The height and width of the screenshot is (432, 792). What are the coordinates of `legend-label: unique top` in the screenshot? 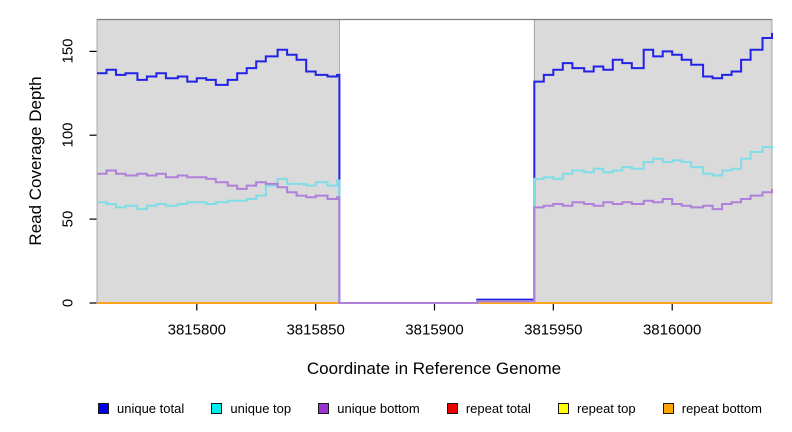 It's located at (261, 408).